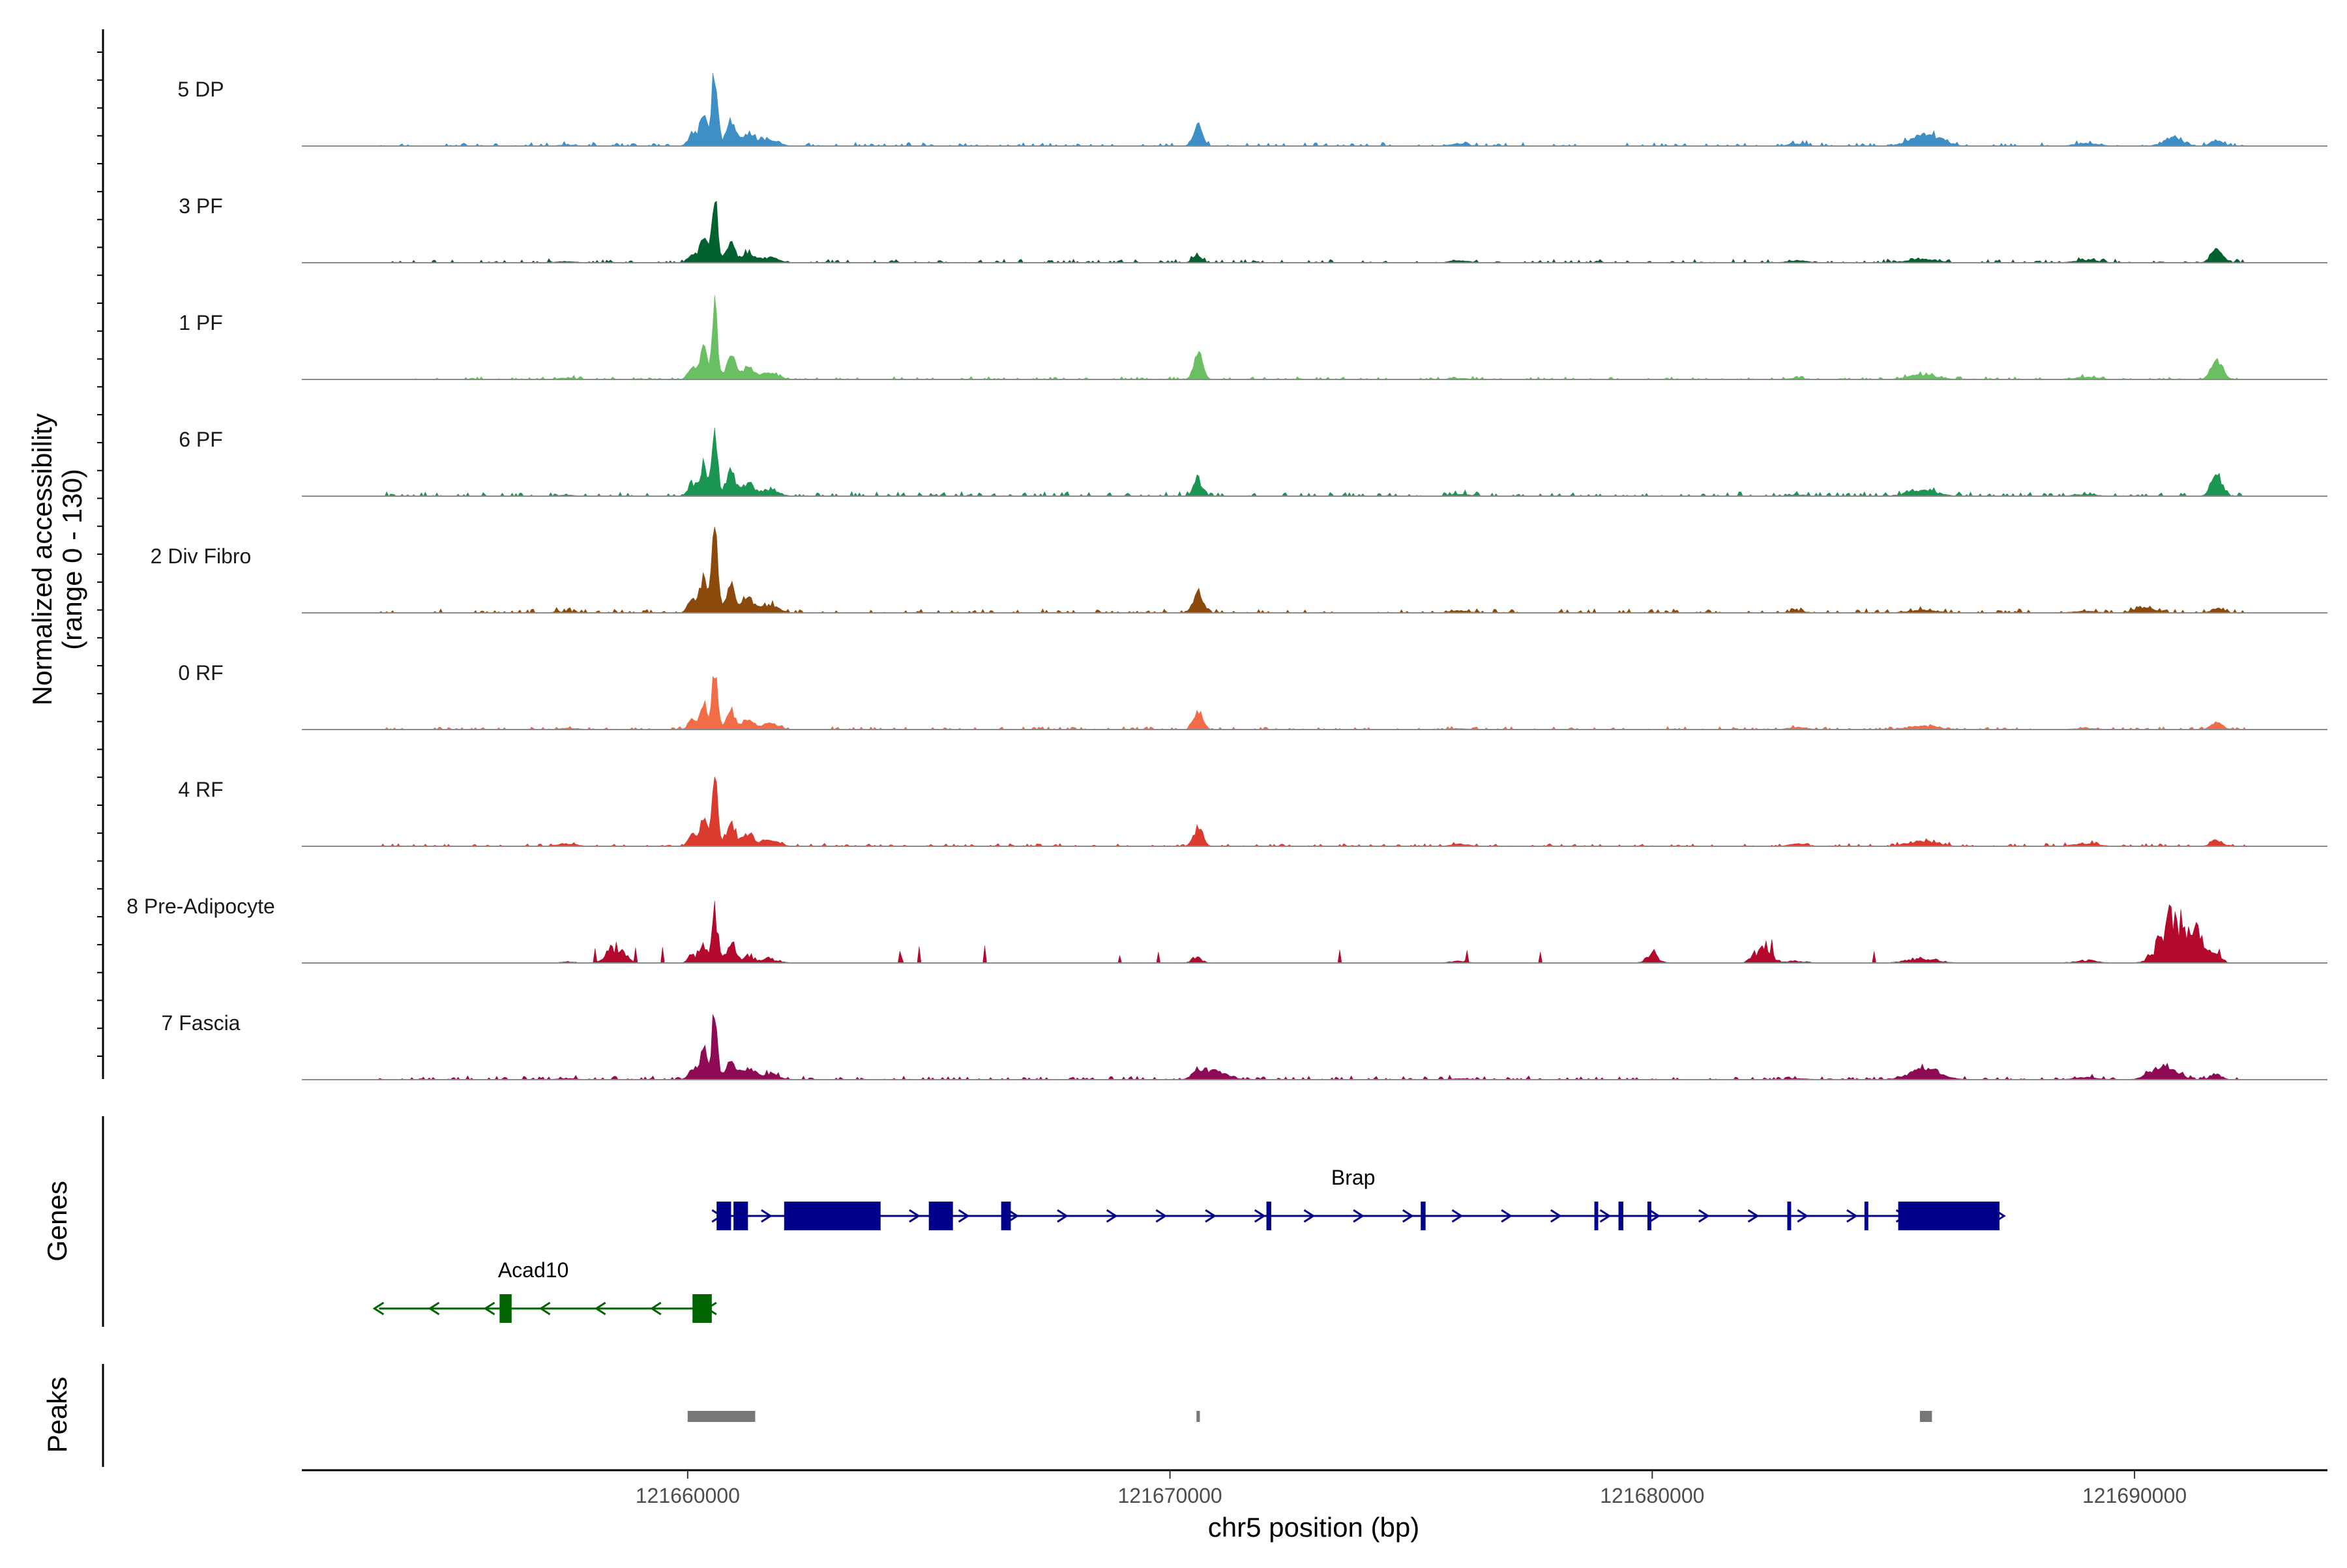 Image resolution: width=2347 pixels, height=1568 pixels. I want to click on coverage-area-3-pf, so click(1312, 232).